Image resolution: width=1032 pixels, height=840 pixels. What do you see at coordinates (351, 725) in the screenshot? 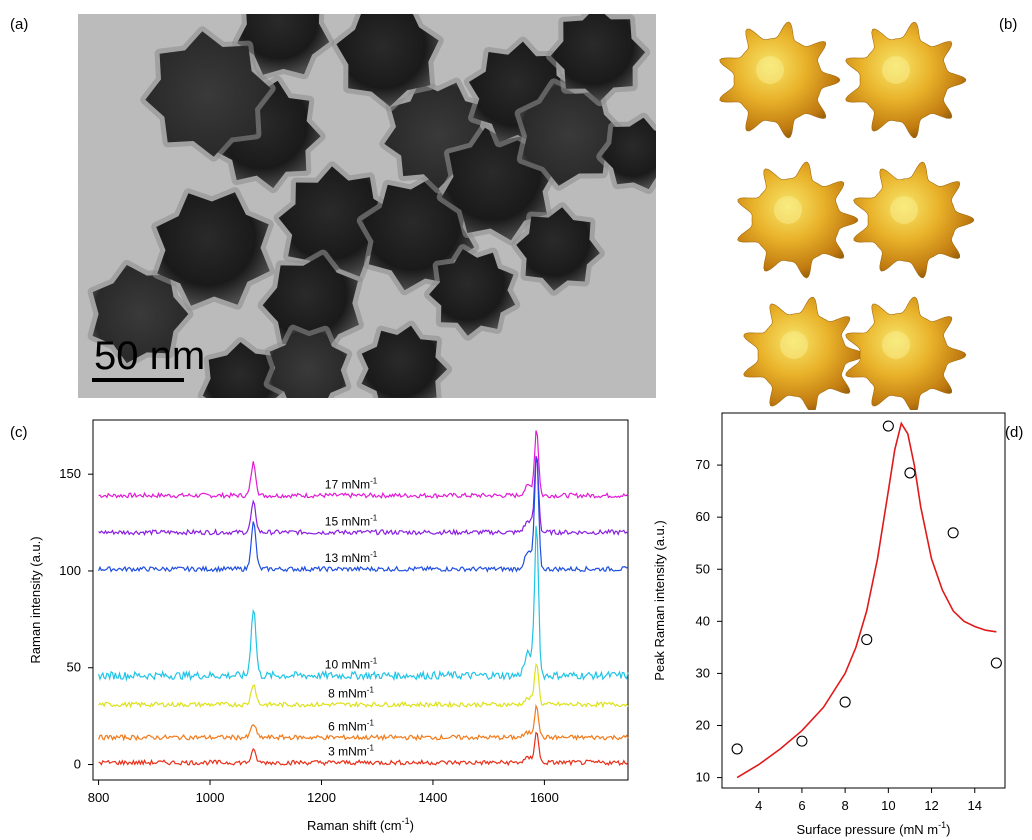
I see `series-label: 6 mNm-1` at bounding box center [351, 725].